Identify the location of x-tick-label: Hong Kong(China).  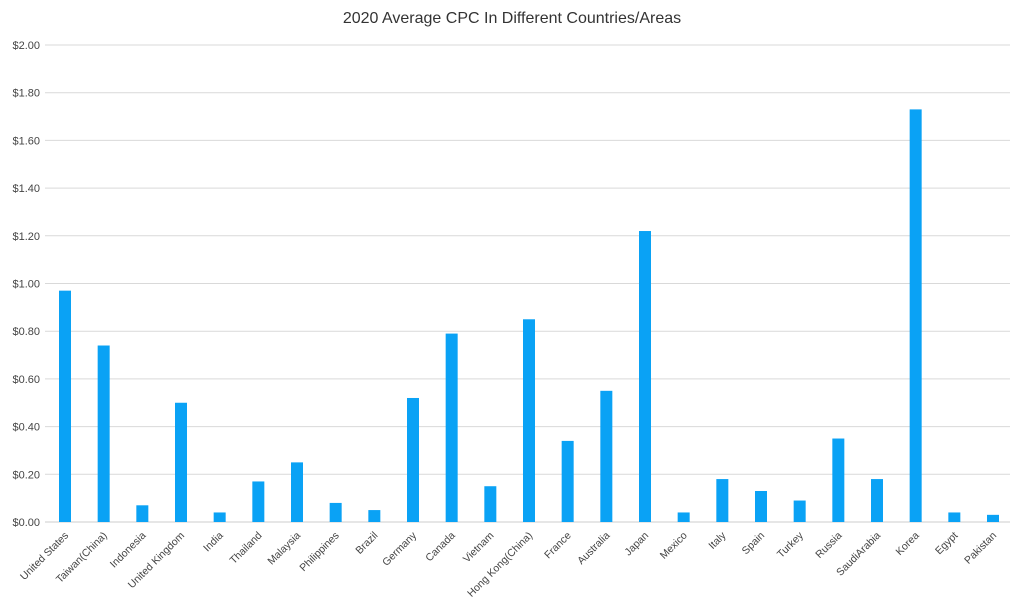
(500, 565).